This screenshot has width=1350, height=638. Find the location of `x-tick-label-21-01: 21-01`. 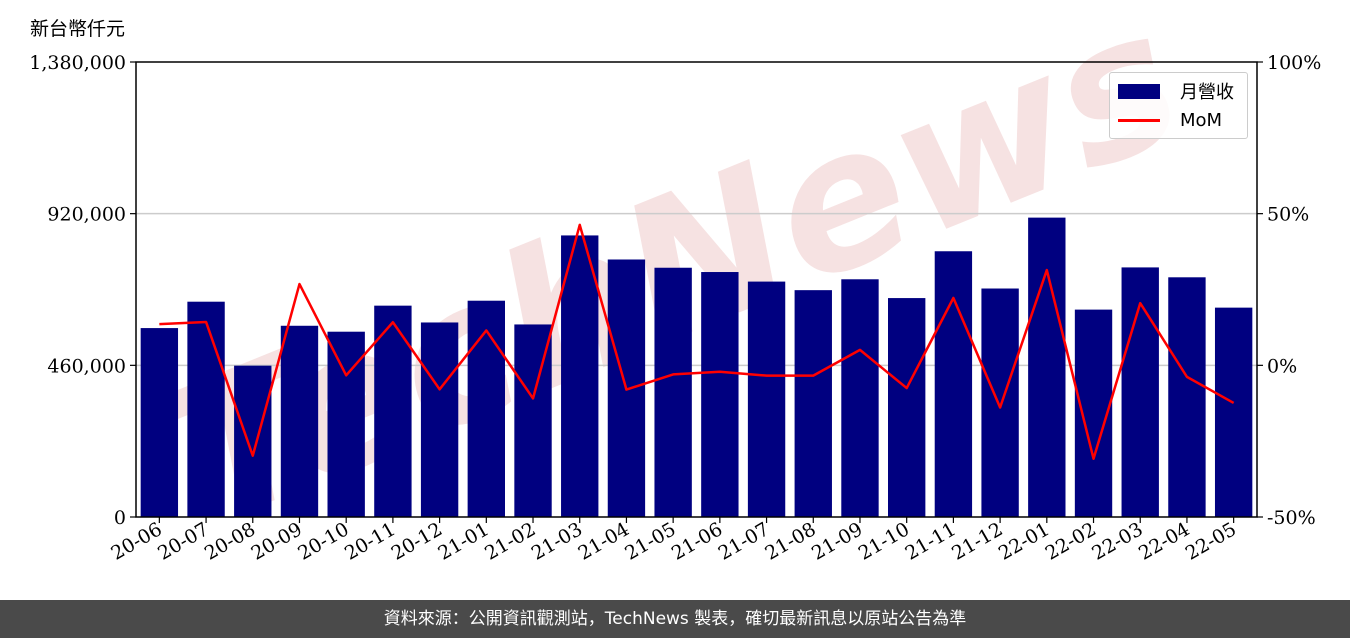

x-tick-label-21-01: 21-01 is located at coordinates (463, 541).